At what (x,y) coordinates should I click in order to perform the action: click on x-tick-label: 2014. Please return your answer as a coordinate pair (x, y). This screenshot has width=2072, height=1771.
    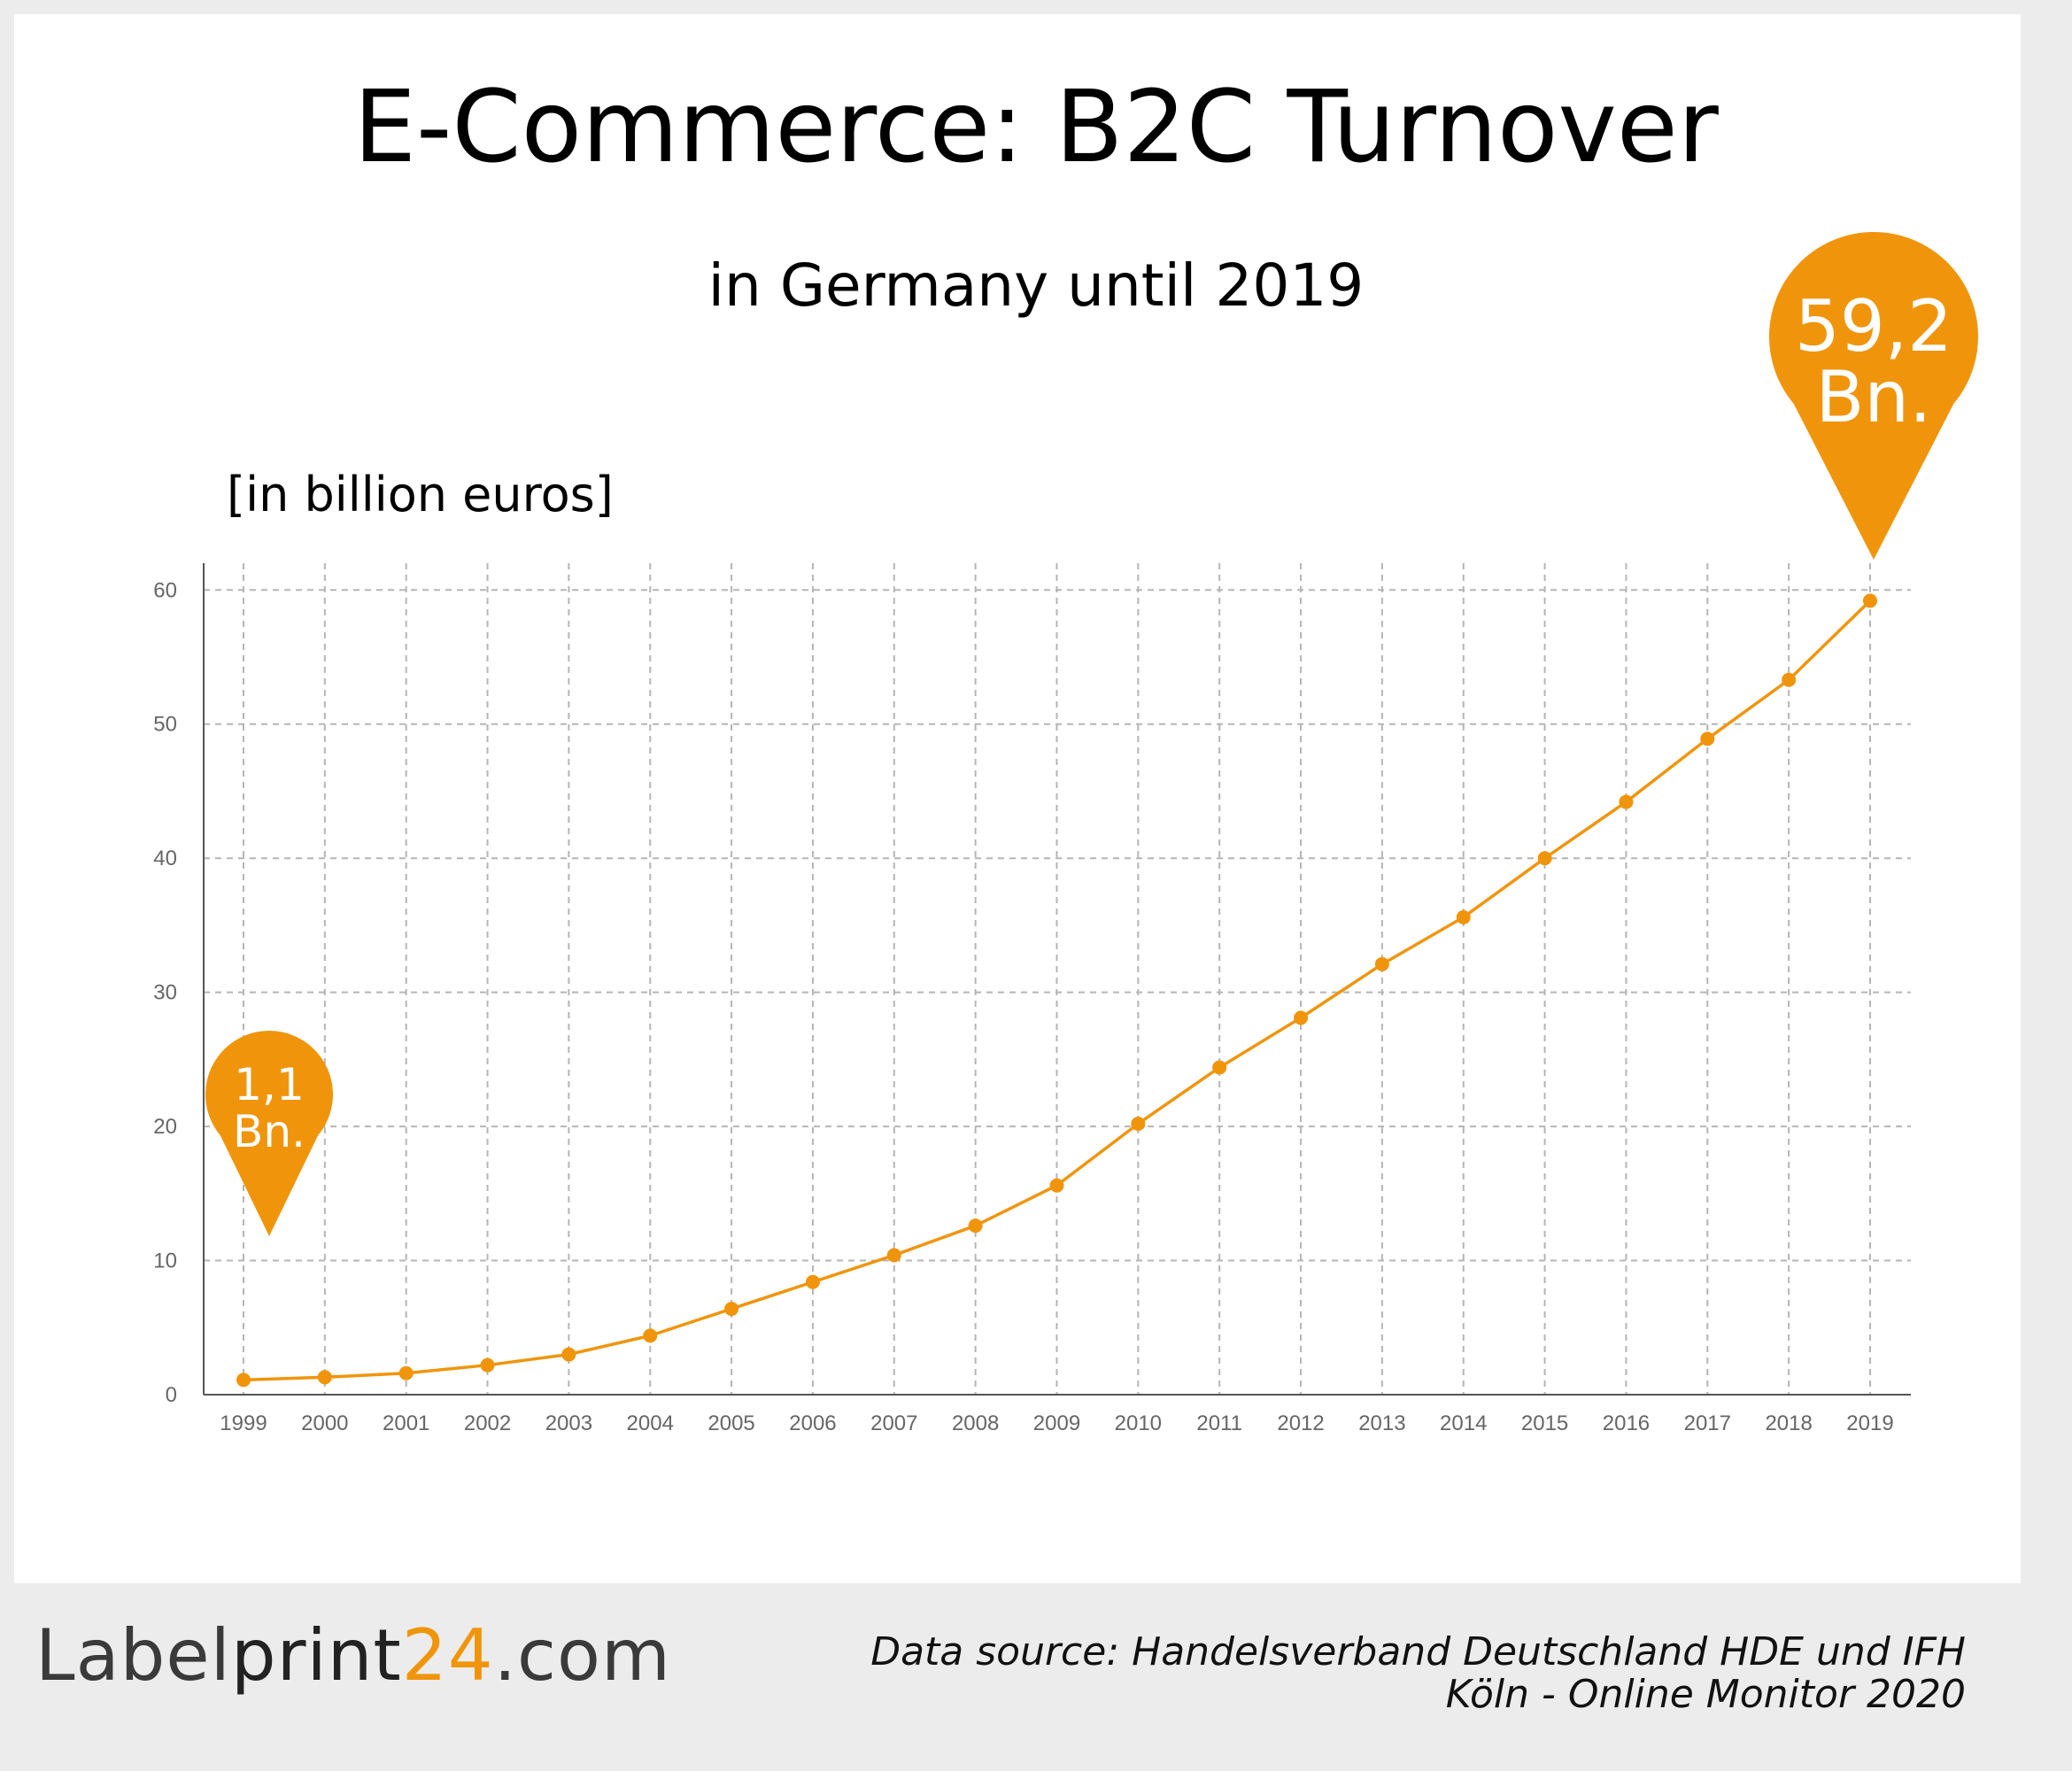
    Looking at the image, I should click on (1463, 1423).